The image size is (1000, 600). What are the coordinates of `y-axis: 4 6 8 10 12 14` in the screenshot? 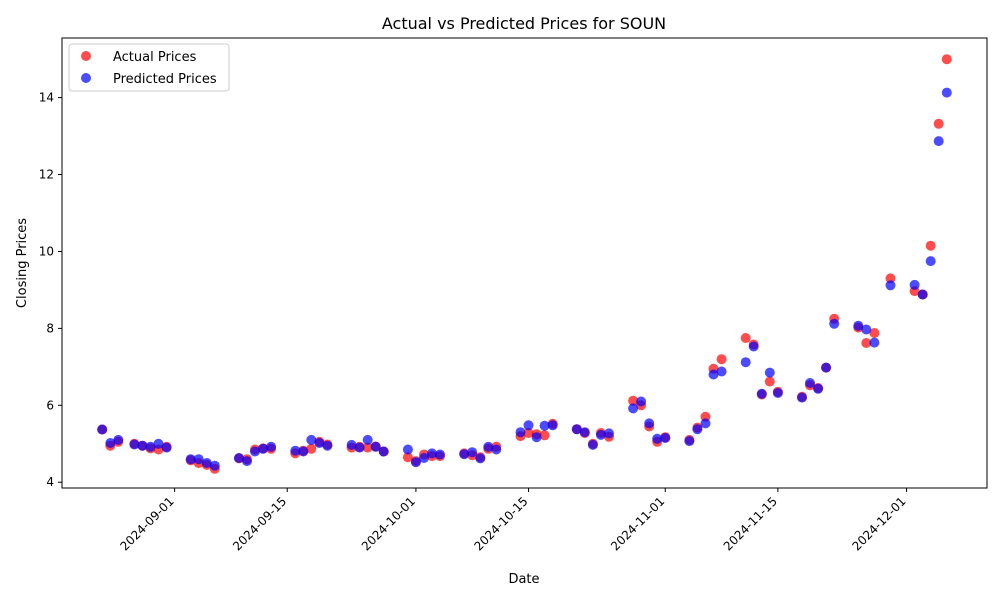 It's located at (50, 290).